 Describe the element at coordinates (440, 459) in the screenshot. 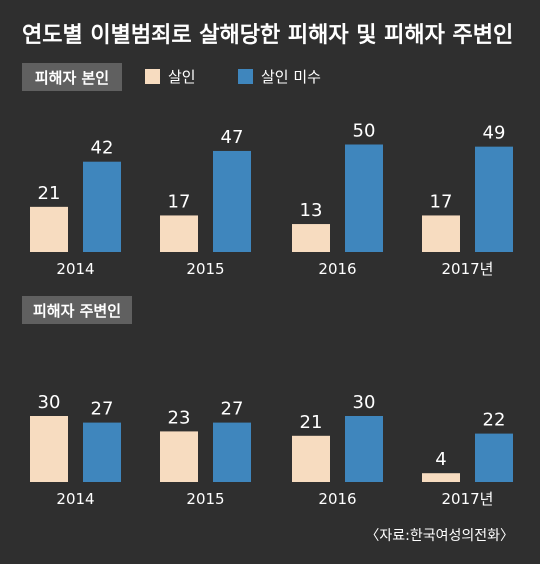

I see `chart2-value-label-murder-3: 4` at that location.